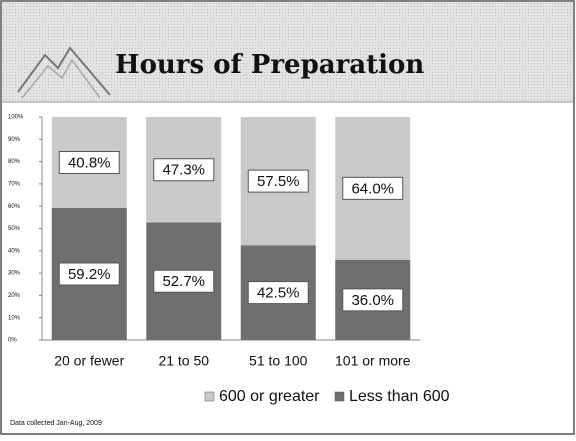 This screenshot has width=576, height=441. I want to click on mountain-icon, so click(64, 71).